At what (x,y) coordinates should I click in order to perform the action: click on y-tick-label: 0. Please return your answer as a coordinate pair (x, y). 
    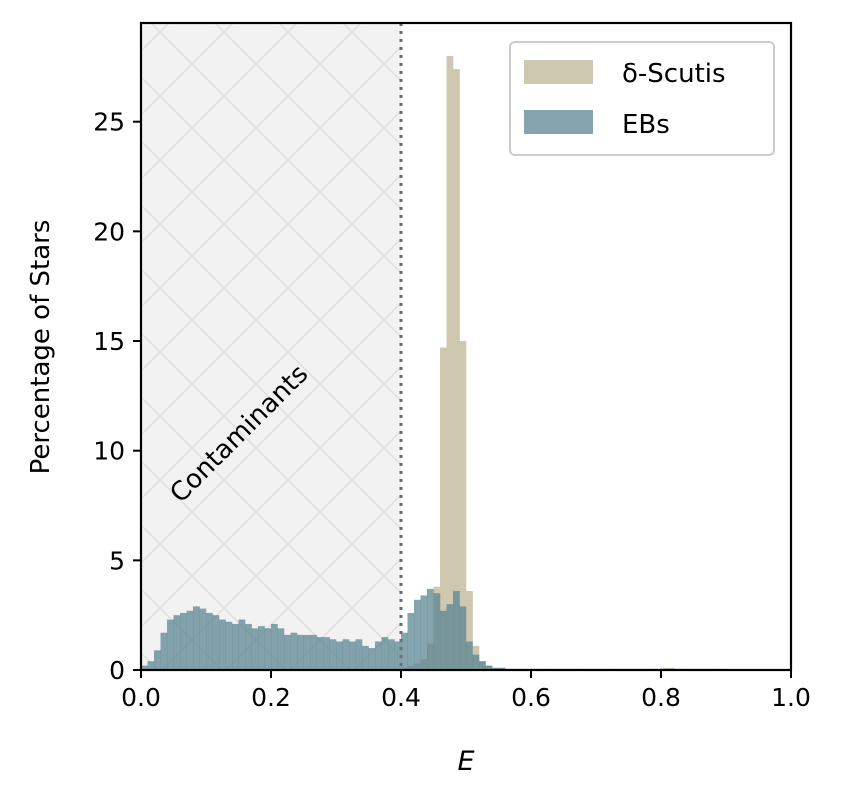
    Looking at the image, I should click on (117, 670).